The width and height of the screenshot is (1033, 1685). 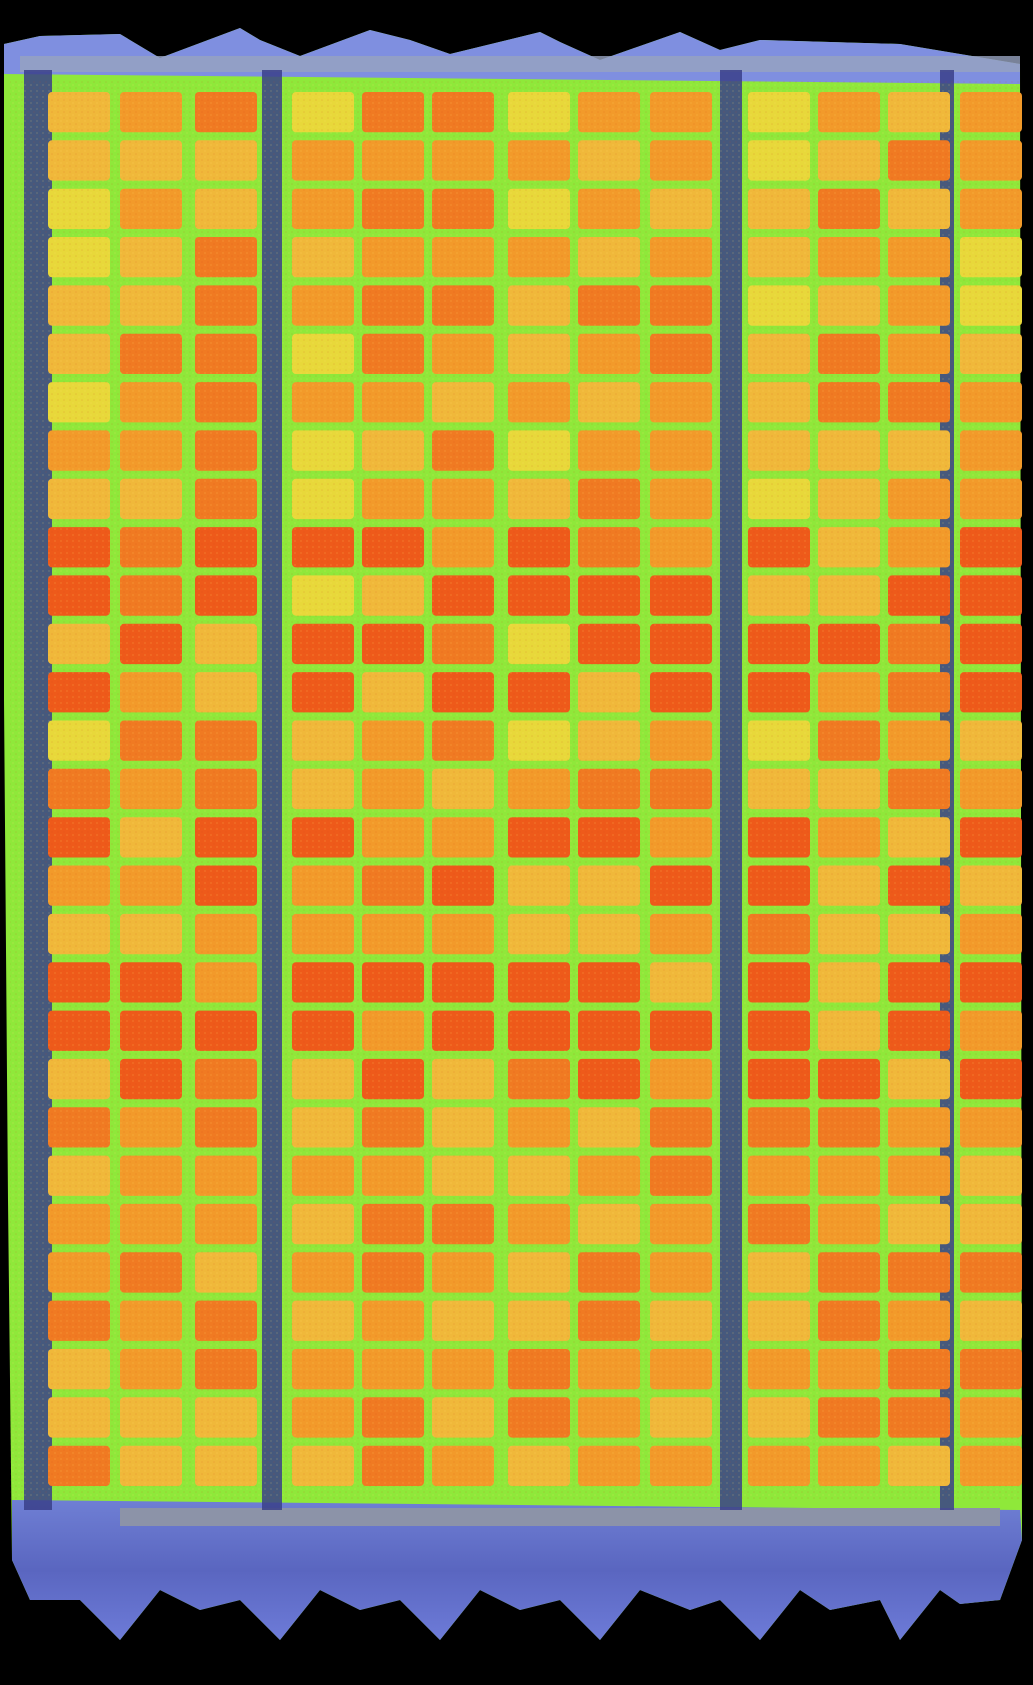 I want to click on bottom-road, so click(x=560, y=1517).